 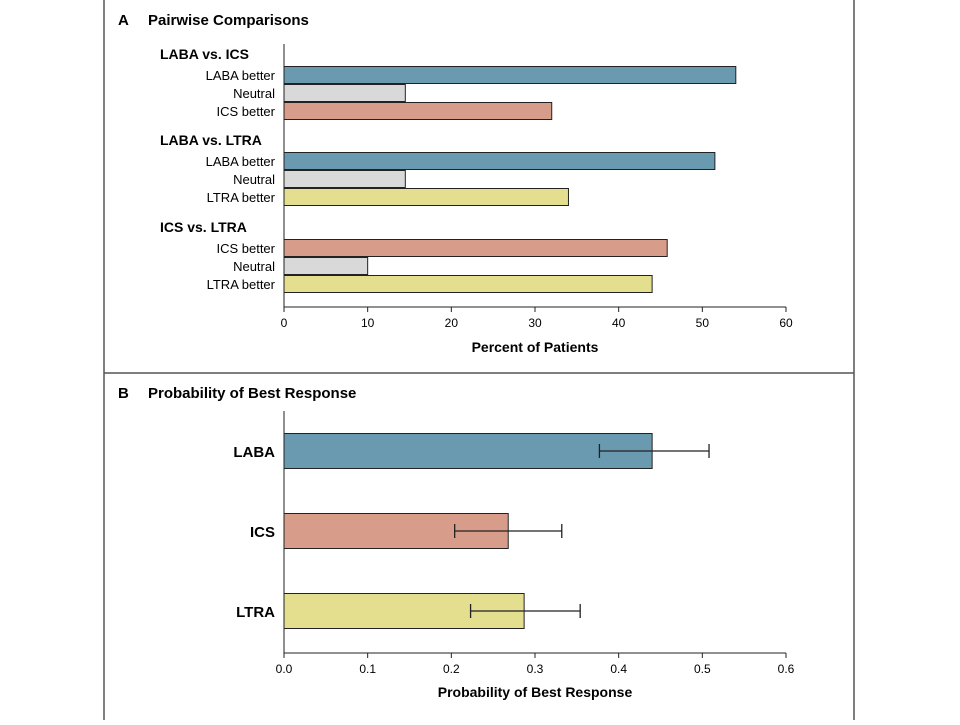 I want to click on x-tick-label: 20, so click(x=452, y=323).